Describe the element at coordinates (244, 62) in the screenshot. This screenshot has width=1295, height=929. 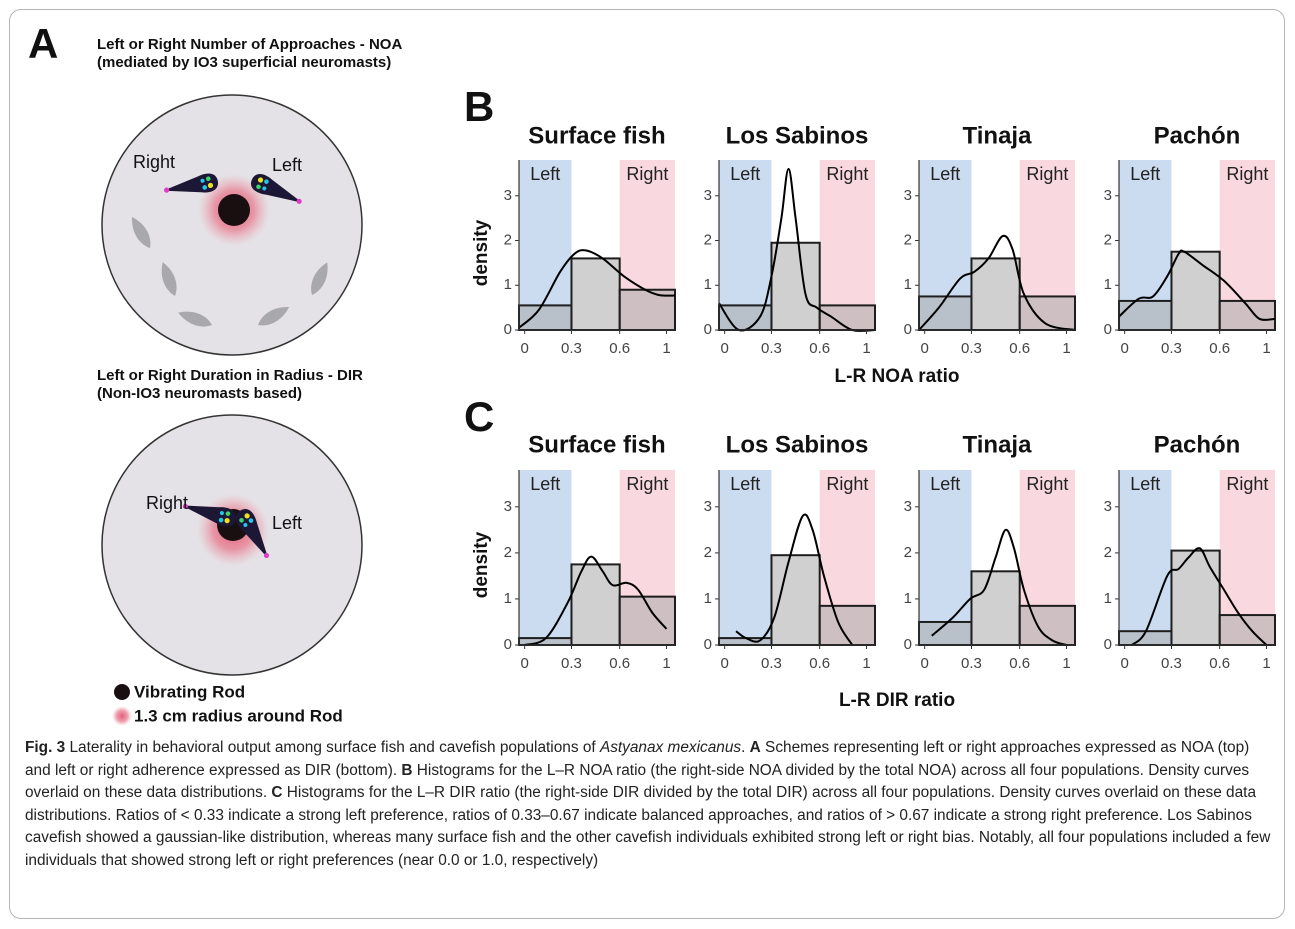
I see `scheme-subtitle: (mediated by IO3 superficial neuromasts)` at that location.